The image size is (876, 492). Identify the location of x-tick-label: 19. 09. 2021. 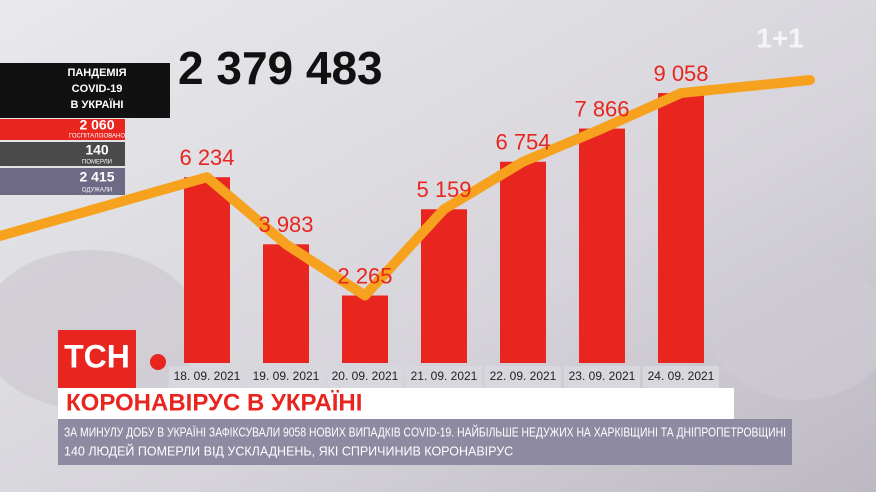
(286, 376).